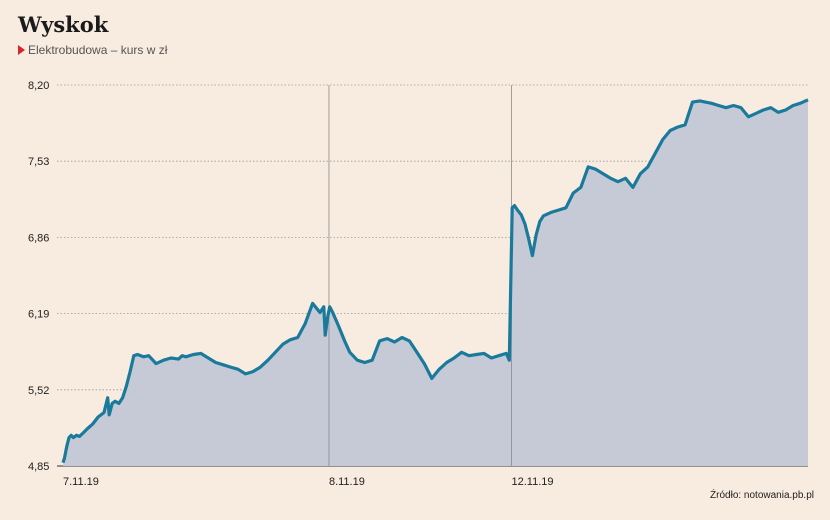  What do you see at coordinates (38, 162) in the screenshot?
I see `y-tick-label: 7,53` at bounding box center [38, 162].